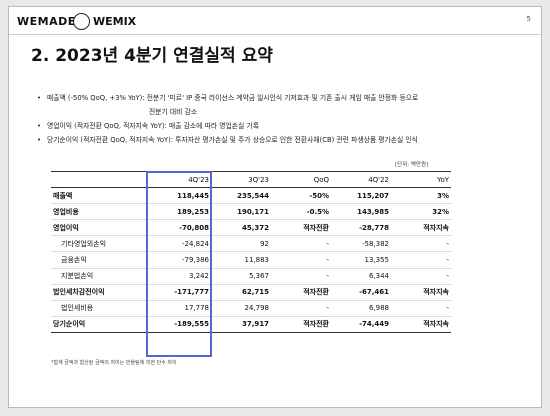  I want to click on cell: 5,367, so click(241, 276).